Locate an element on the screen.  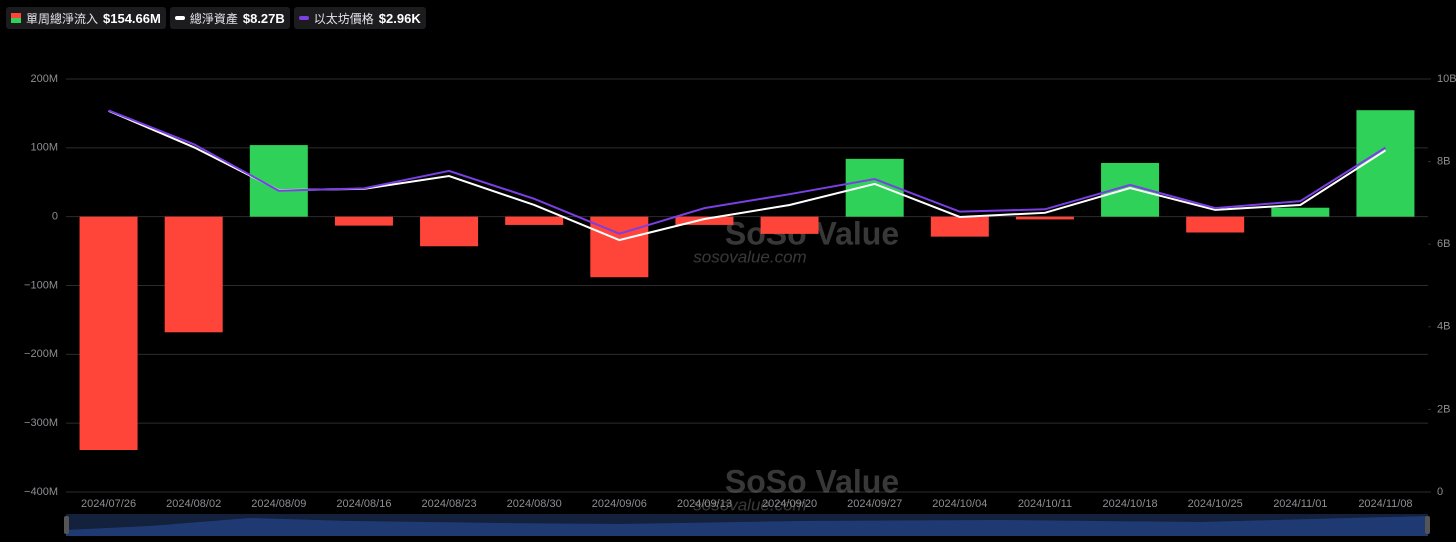
y-tick-label: 100M is located at coordinates (44, 148).